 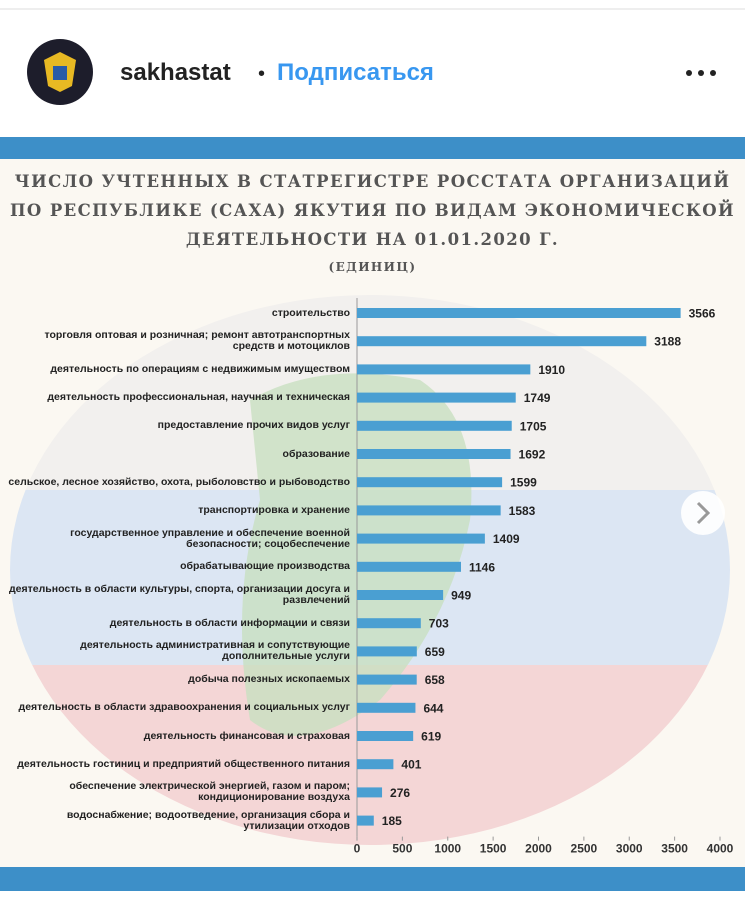 What do you see at coordinates (435, 680) in the screenshot?
I see `value-label: 658` at bounding box center [435, 680].